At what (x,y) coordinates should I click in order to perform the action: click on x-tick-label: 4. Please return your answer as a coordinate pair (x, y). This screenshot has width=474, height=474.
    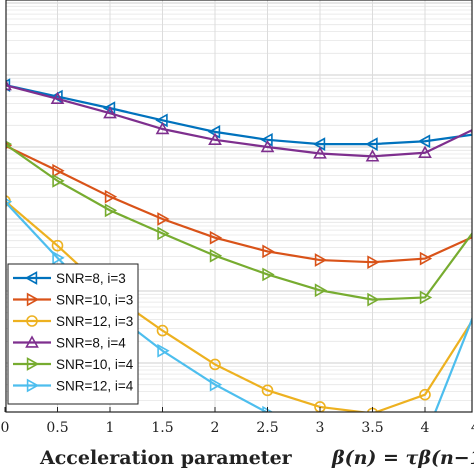
    Looking at the image, I should click on (425, 428).